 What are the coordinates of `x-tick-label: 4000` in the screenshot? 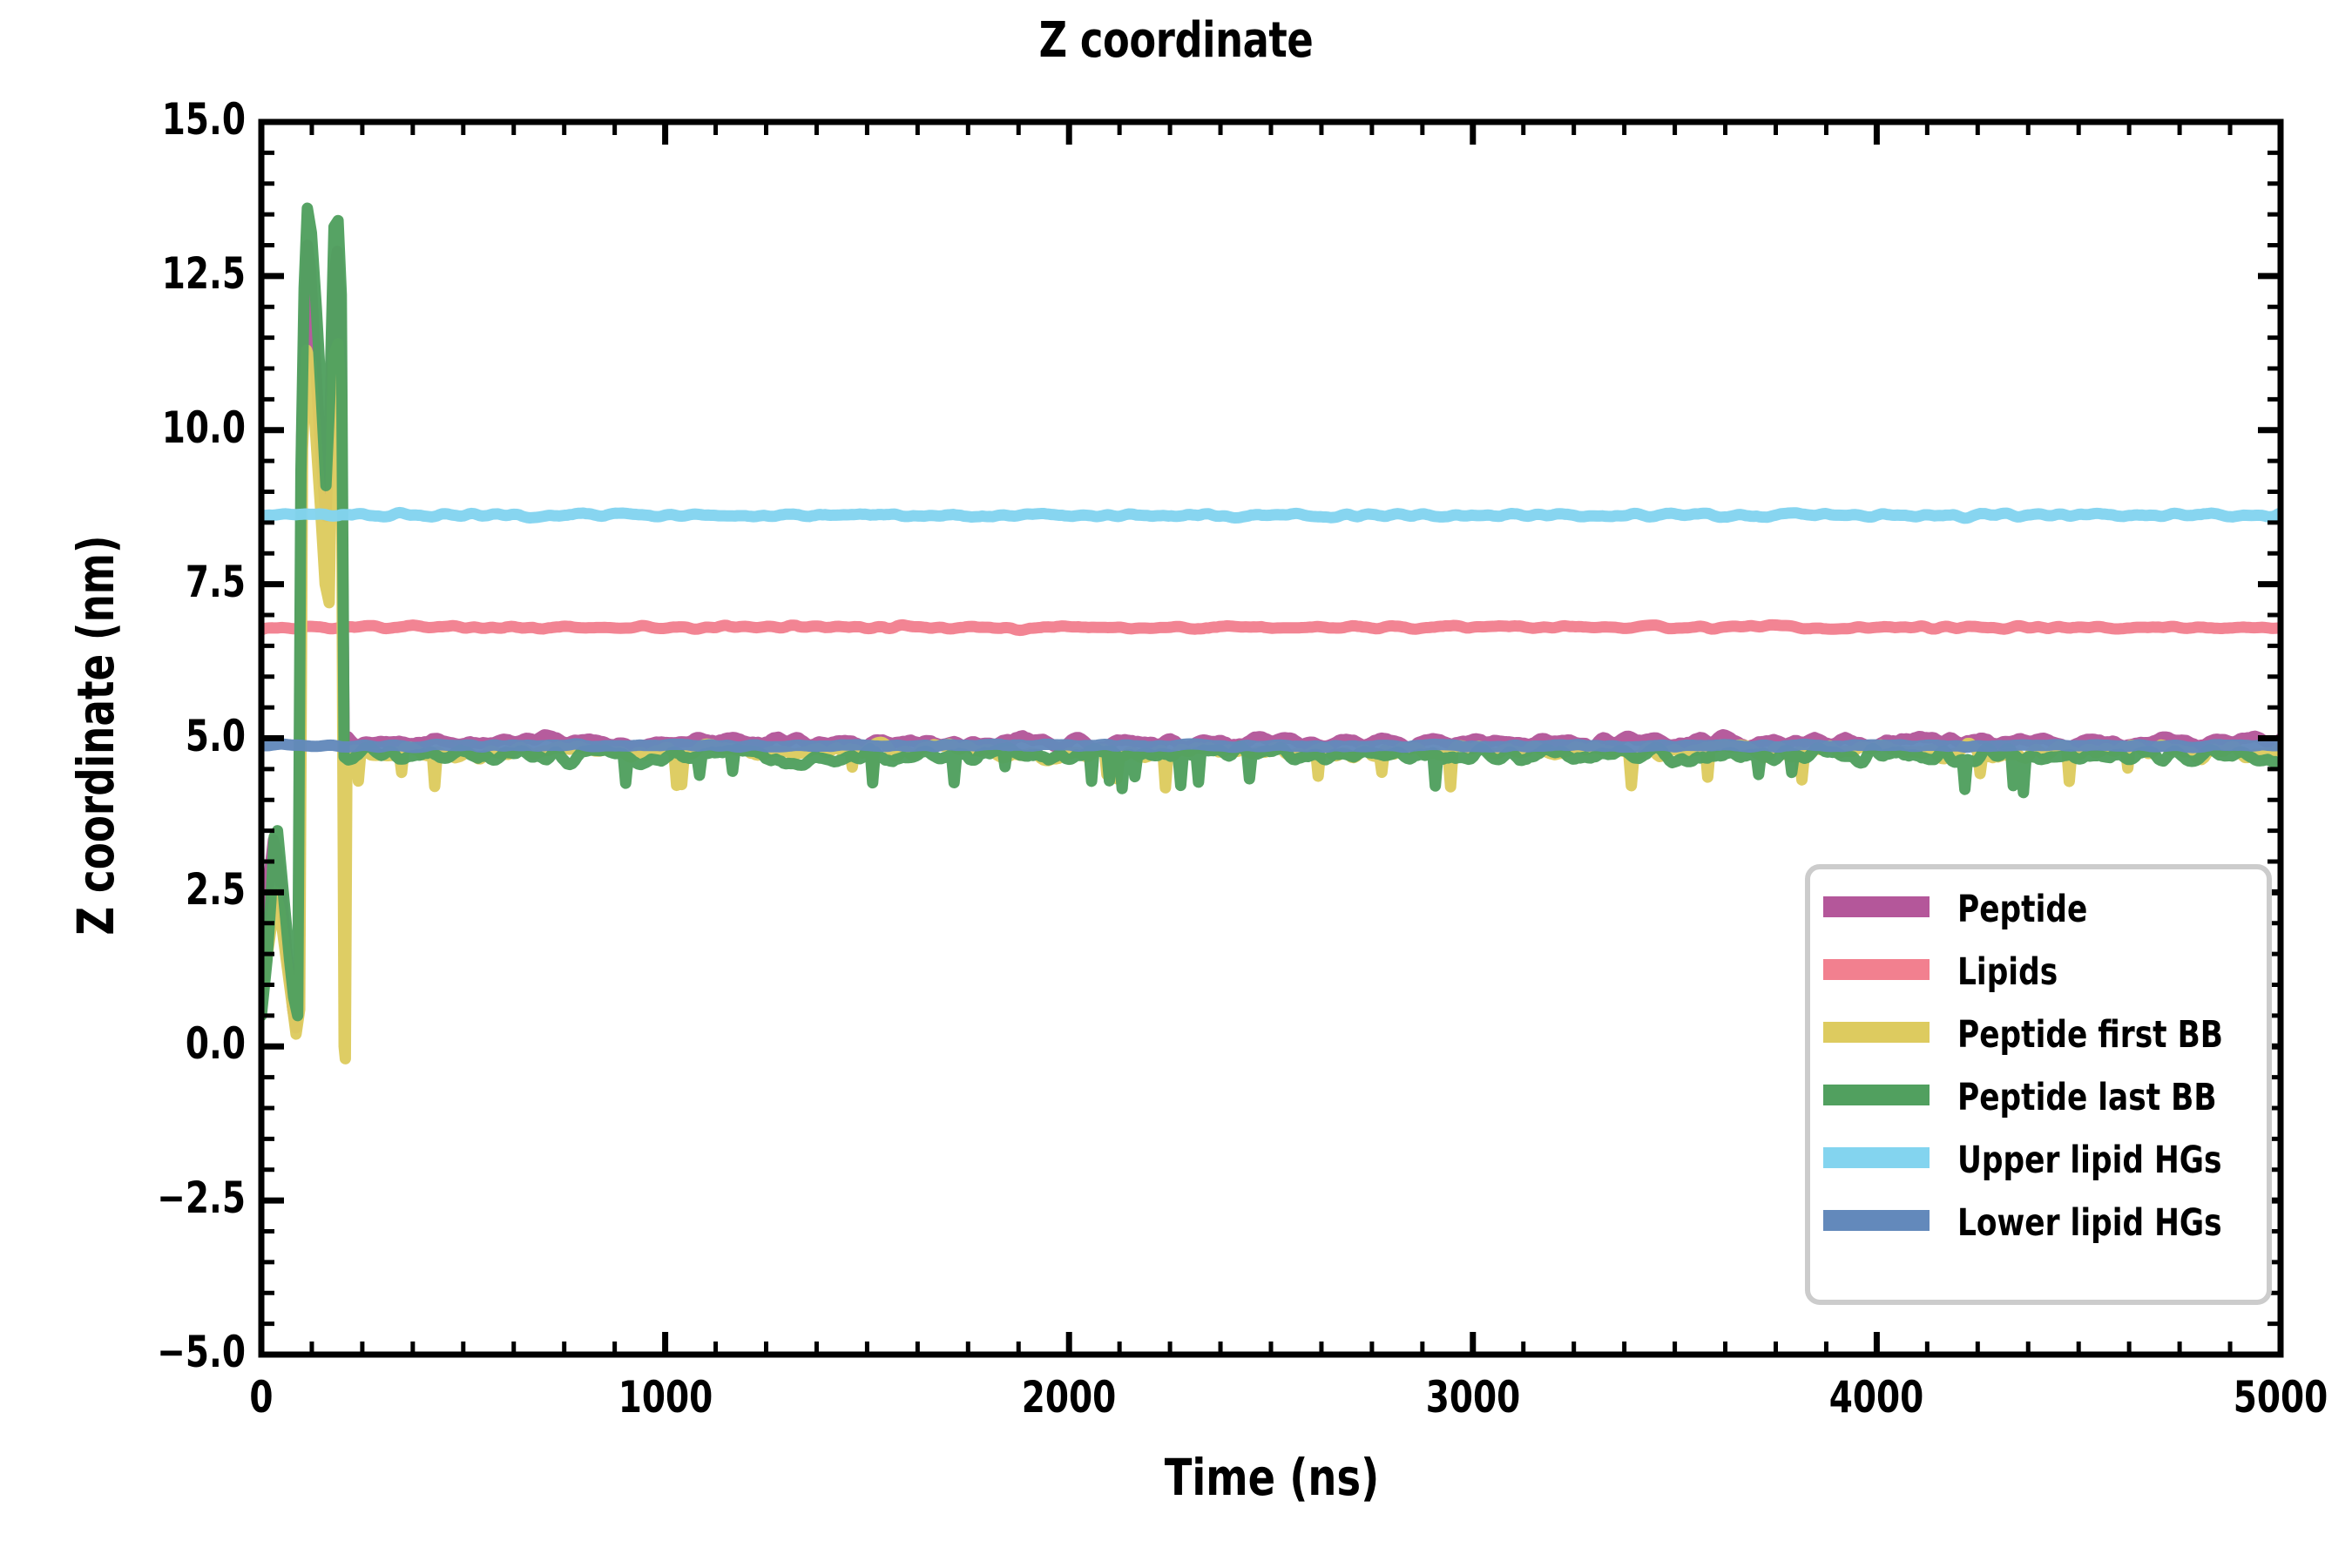 It's located at (1876, 1398).